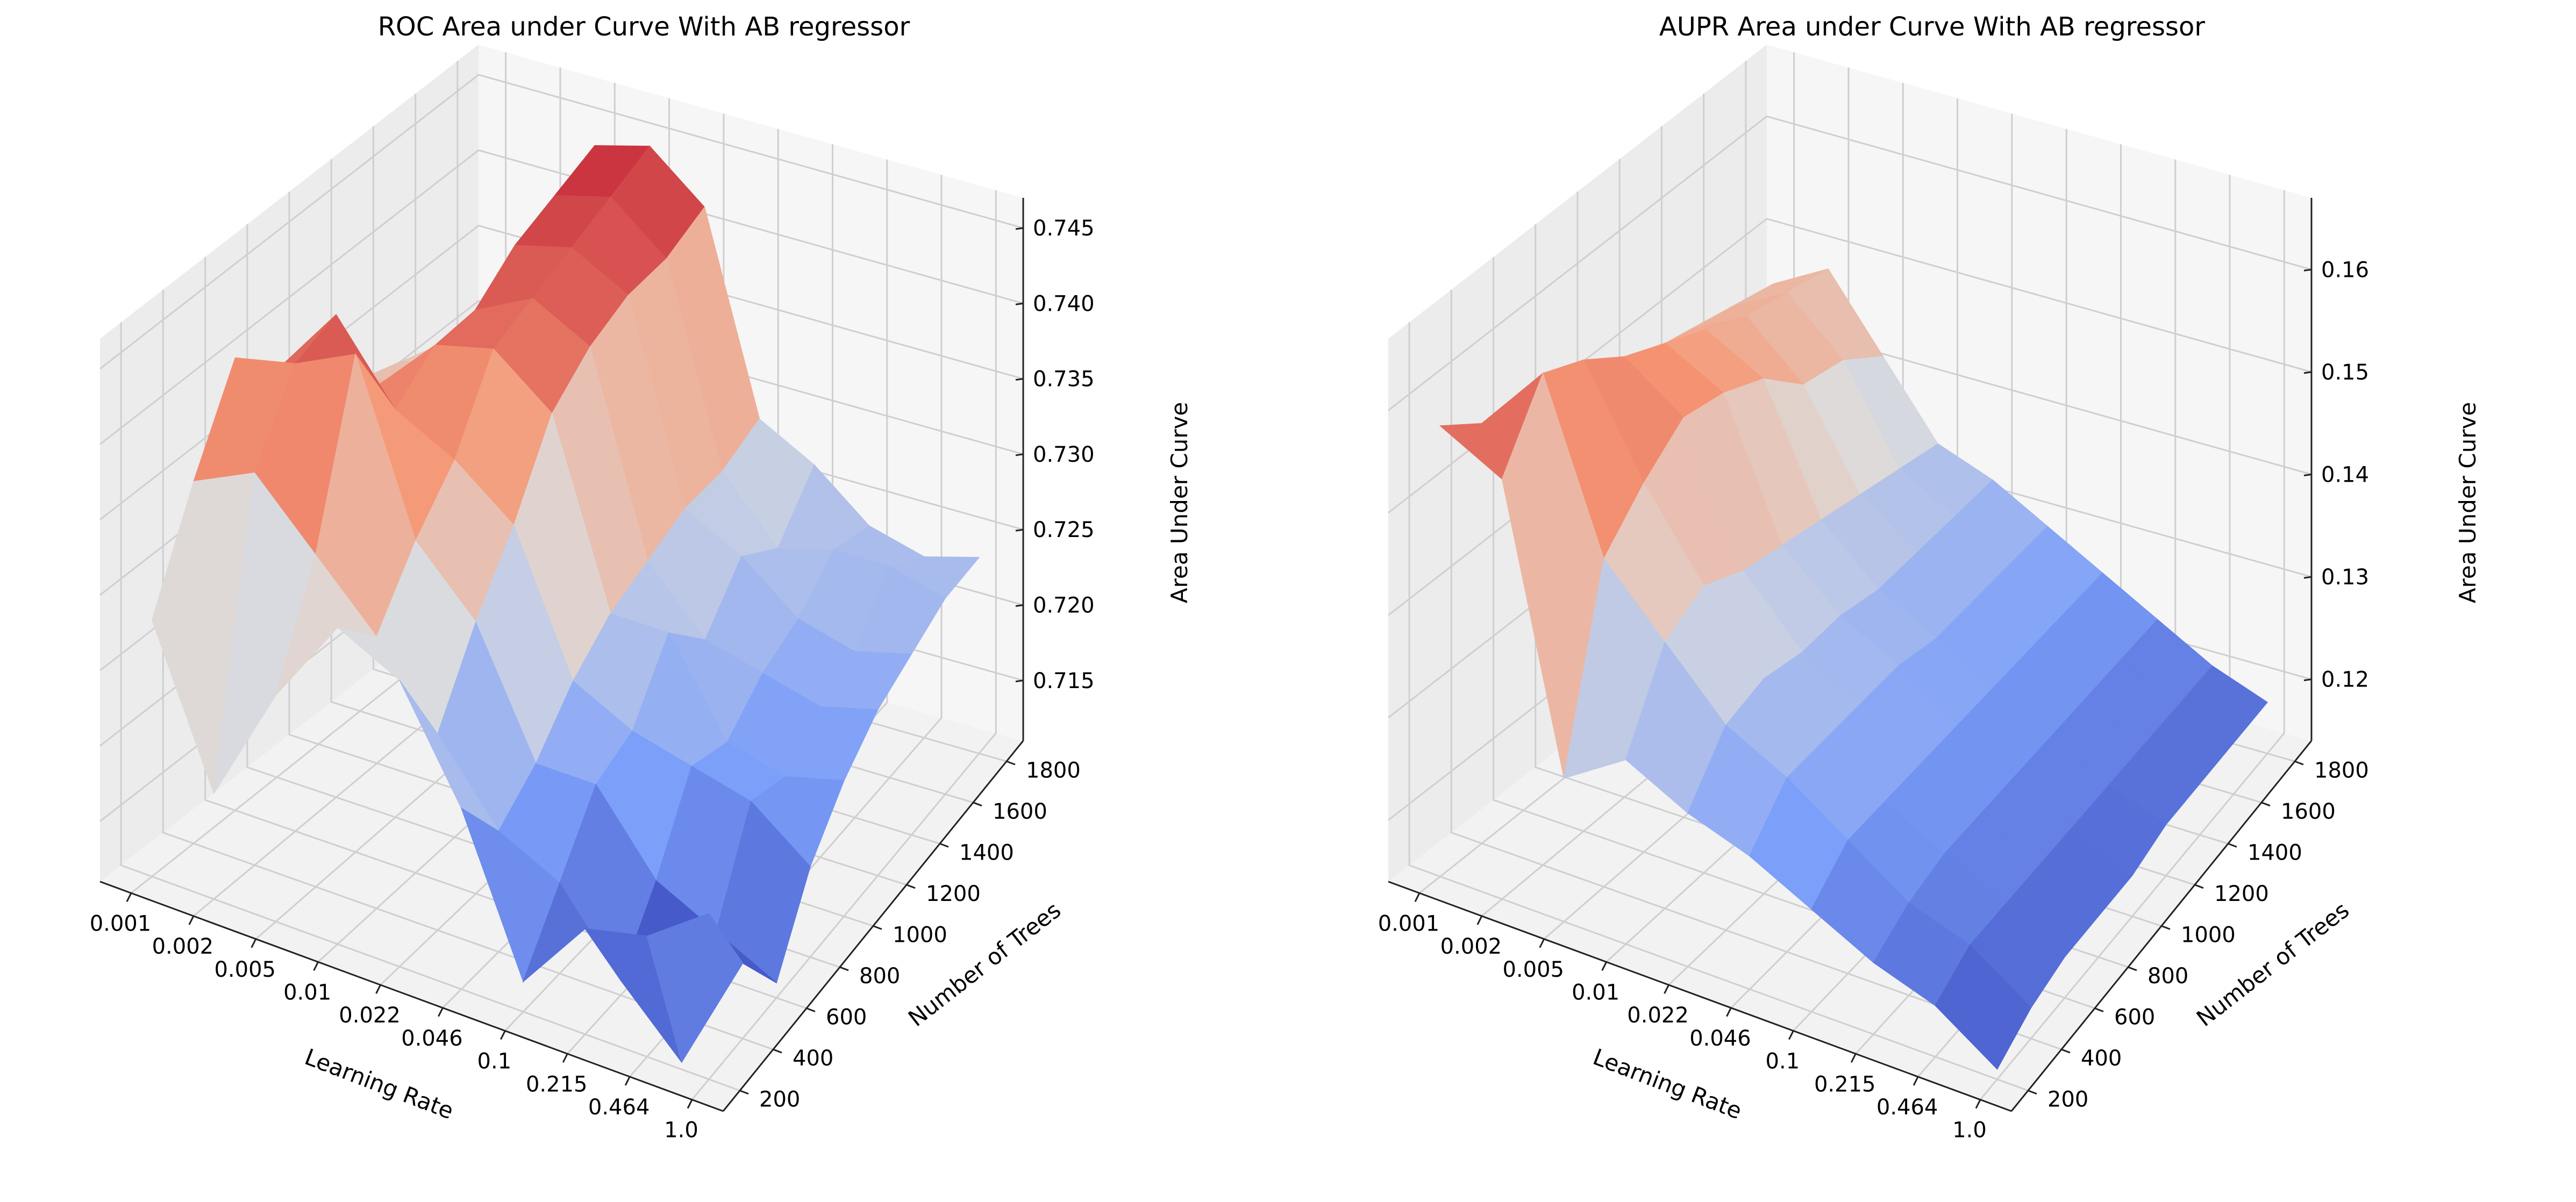 This screenshot has height=1202, width=2576. I want to click on y-tick-label: 1000, so click(920, 935).